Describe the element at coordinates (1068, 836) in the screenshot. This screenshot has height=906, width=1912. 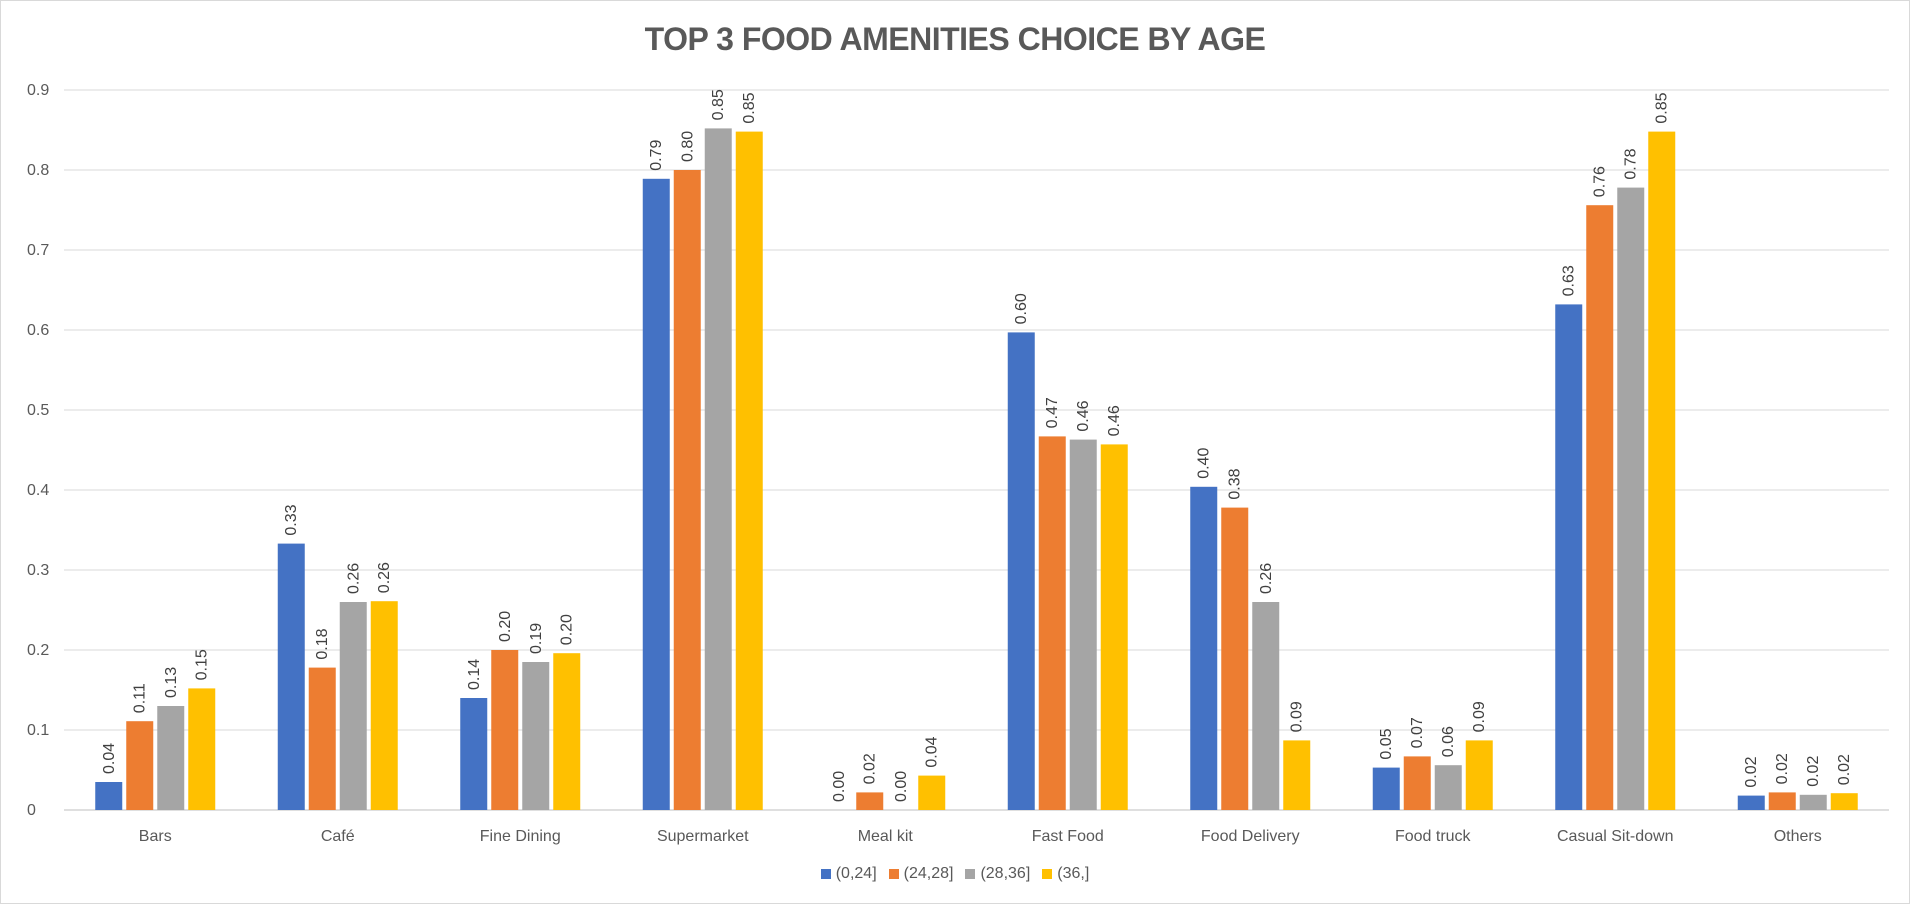
I see `category-label: Fast Food` at that location.